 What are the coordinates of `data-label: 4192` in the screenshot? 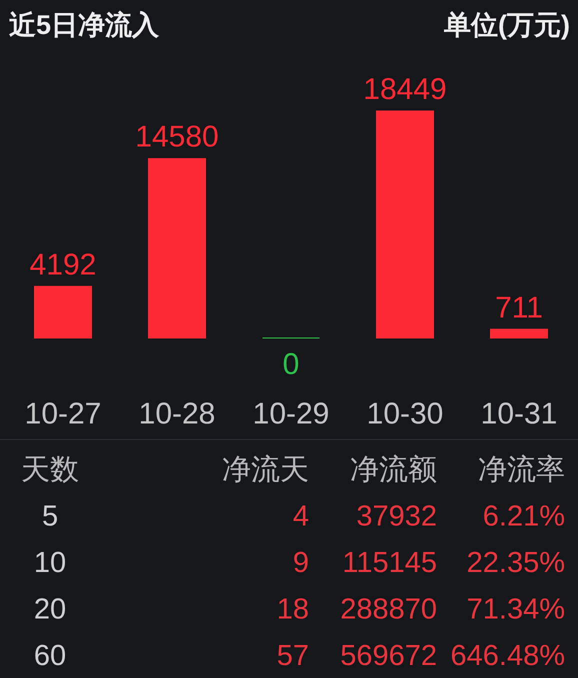 It's located at (63, 265).